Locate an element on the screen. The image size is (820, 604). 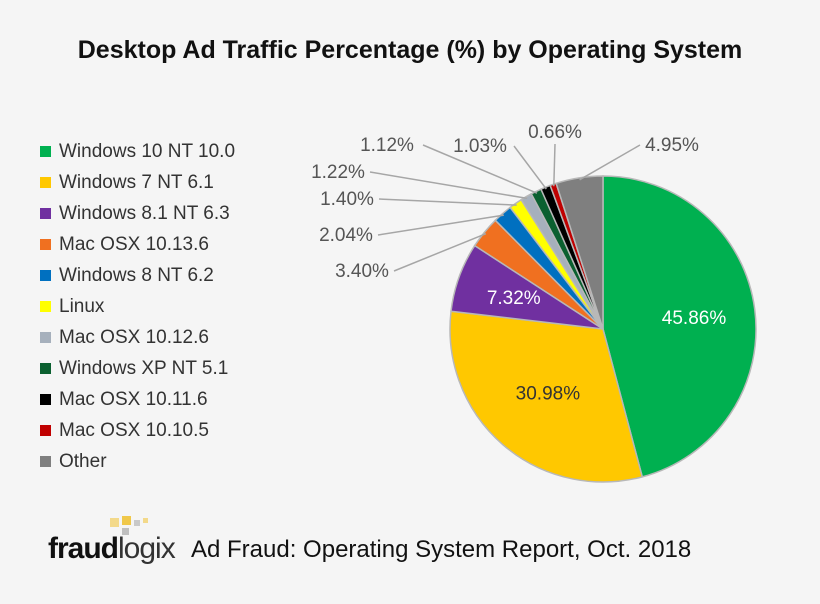
legend-item: Linux is located at coordinates (137, 306).